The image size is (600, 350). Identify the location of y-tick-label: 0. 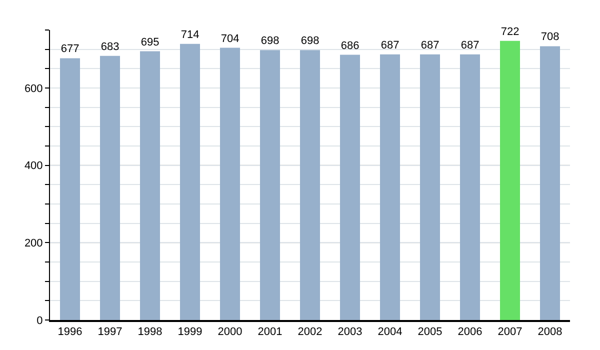
(39, 320).